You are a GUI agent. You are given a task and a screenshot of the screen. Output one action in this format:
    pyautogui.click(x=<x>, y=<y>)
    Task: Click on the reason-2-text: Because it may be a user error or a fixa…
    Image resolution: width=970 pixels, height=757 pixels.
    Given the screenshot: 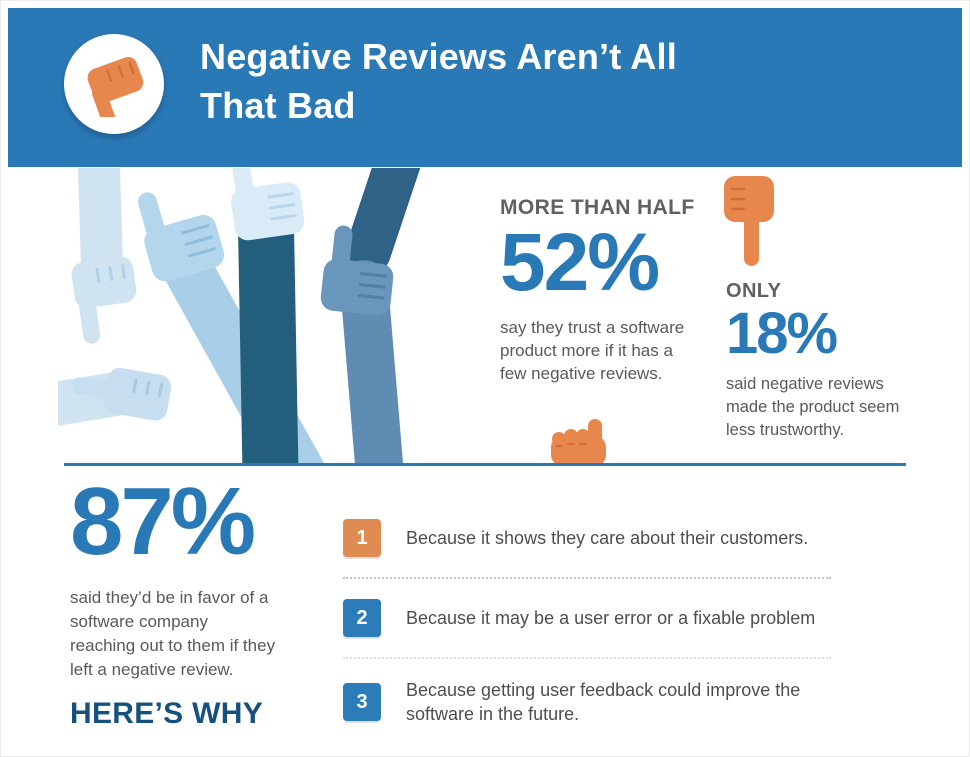 What is the action you would take?
    pyautogui.click(x=611, y=617)
    